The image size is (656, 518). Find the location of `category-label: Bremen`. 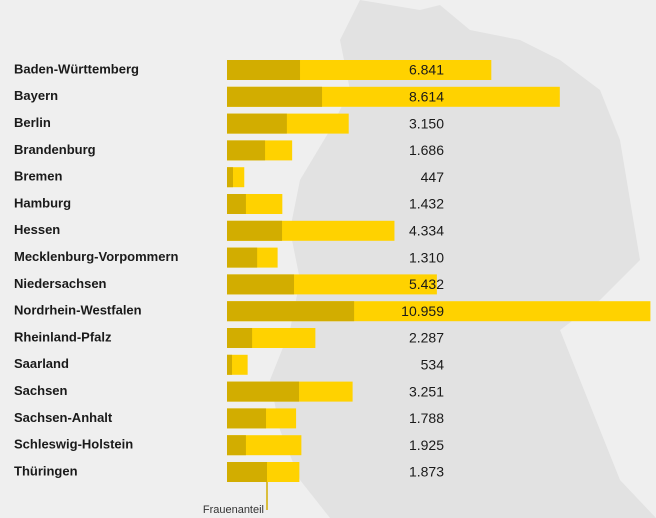

category-label: Bremen is located at coordinates (38, 176).